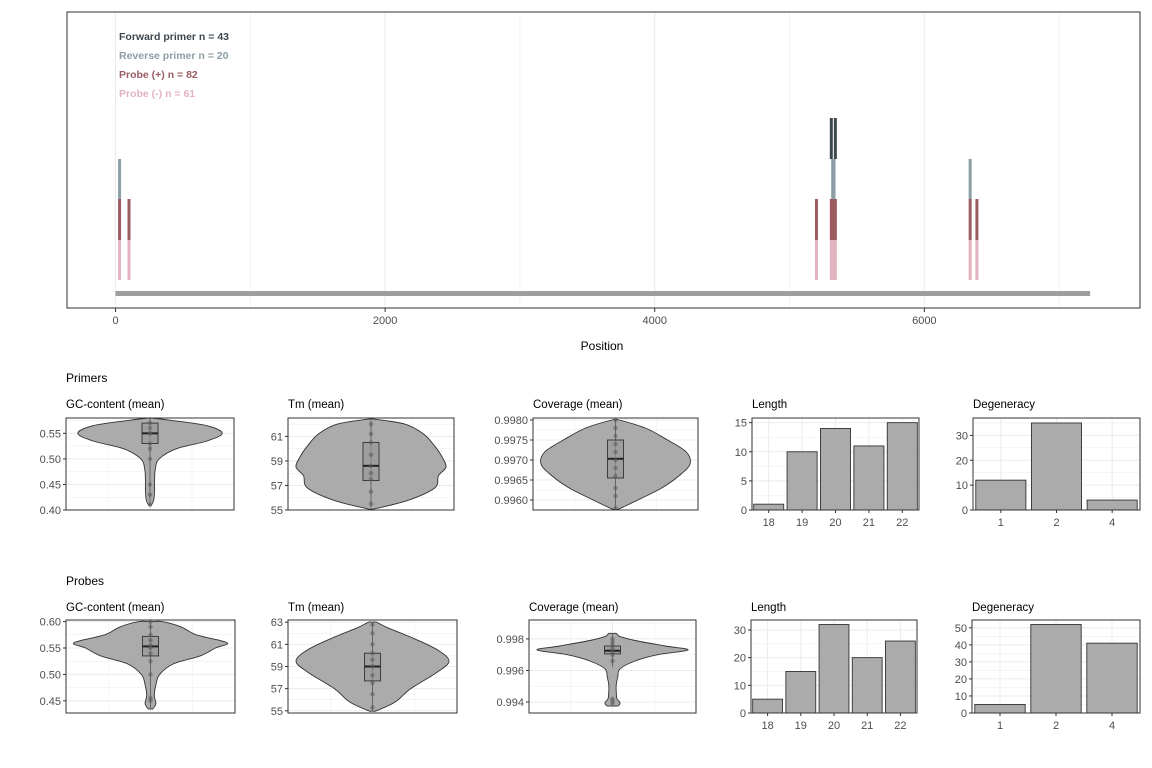  I want to click on x-tick-label: 1, so click(1000, 726).